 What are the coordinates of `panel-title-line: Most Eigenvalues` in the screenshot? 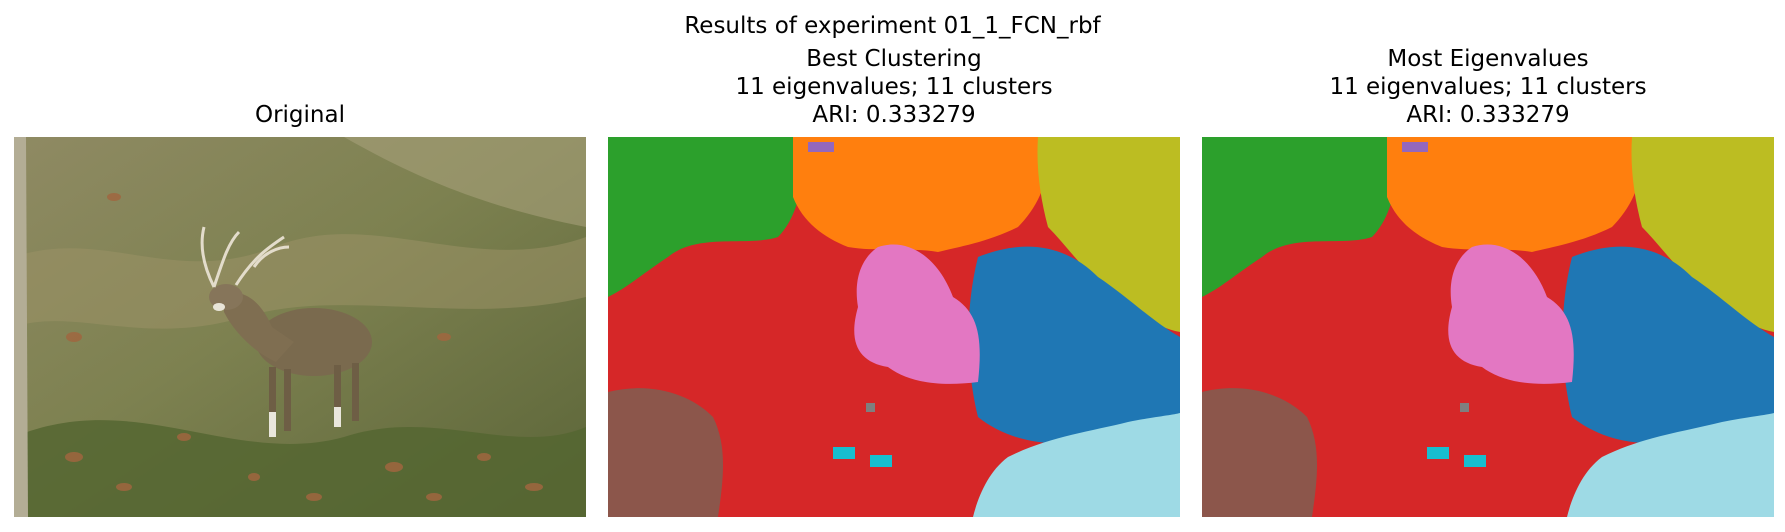 It's located at (1488, 59).